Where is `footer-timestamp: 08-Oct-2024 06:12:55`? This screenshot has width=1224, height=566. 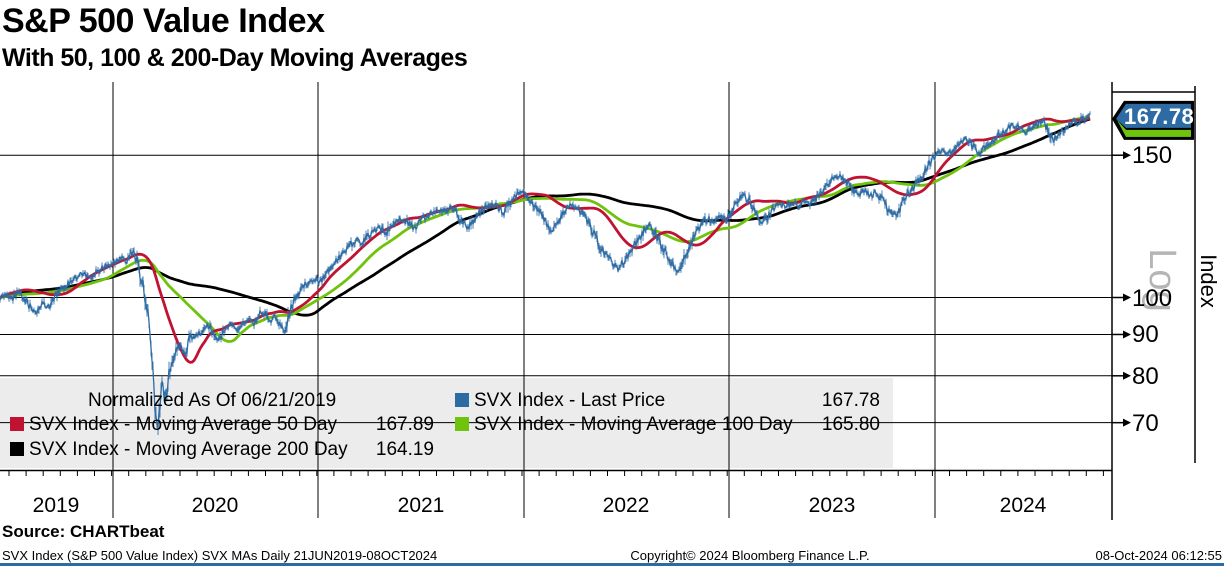 footer-timestamp: 08-Oct-2024 06:12:55 is located at coordinates (1158, 555).